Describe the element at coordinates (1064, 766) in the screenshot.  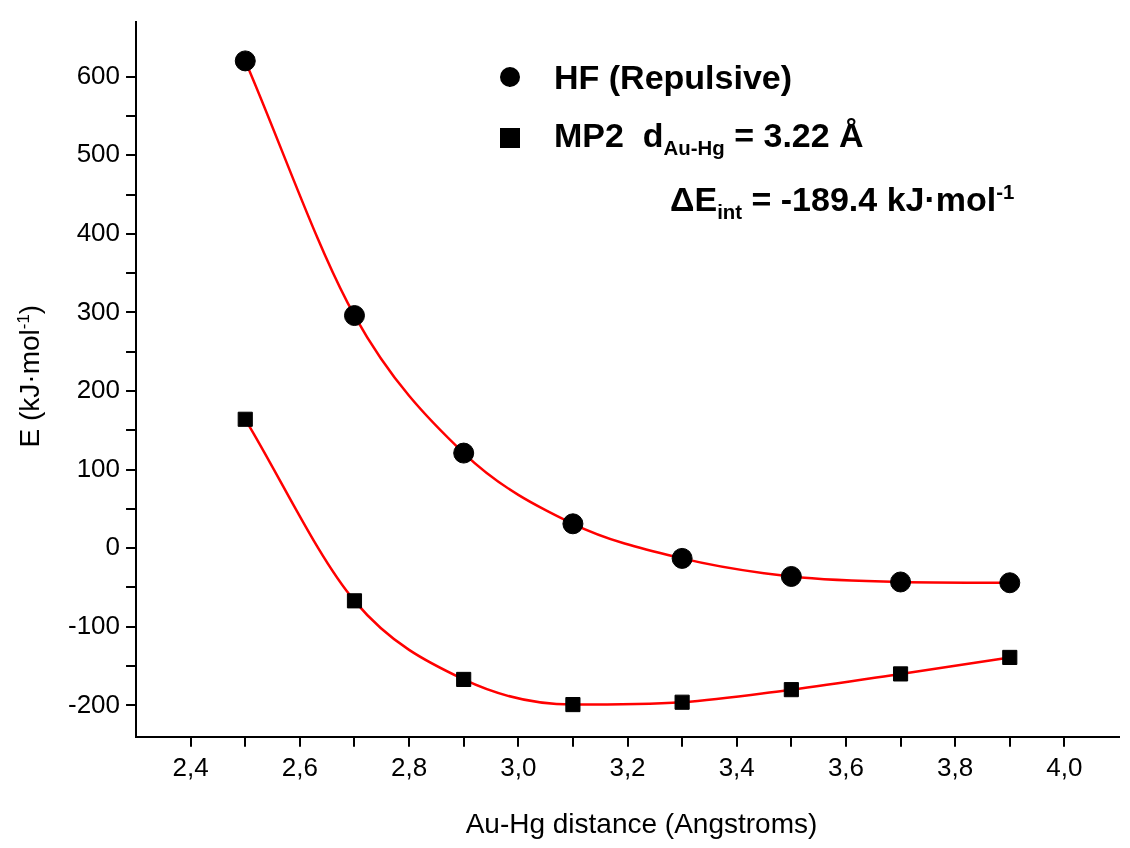
I see `x-tick-label: 4,0` at that location.